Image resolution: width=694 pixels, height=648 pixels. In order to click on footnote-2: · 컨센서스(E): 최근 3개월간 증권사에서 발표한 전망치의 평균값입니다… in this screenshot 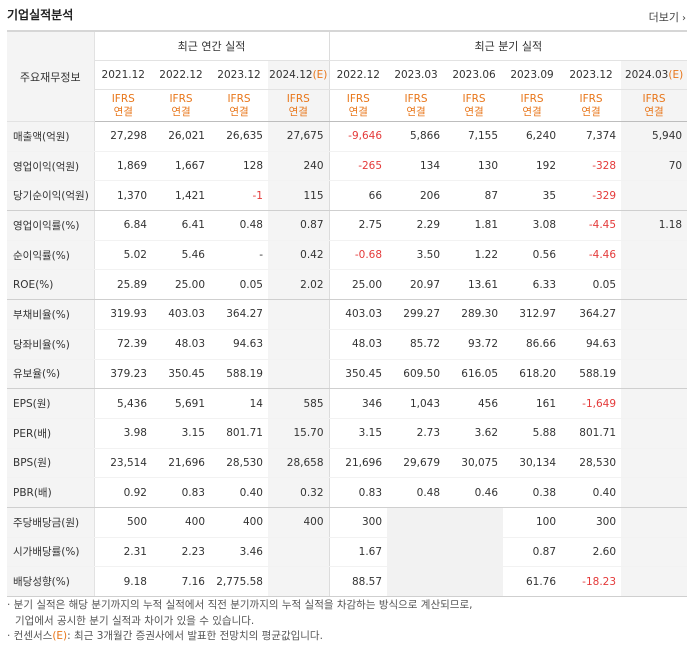, I will do `click(165, 636)`.